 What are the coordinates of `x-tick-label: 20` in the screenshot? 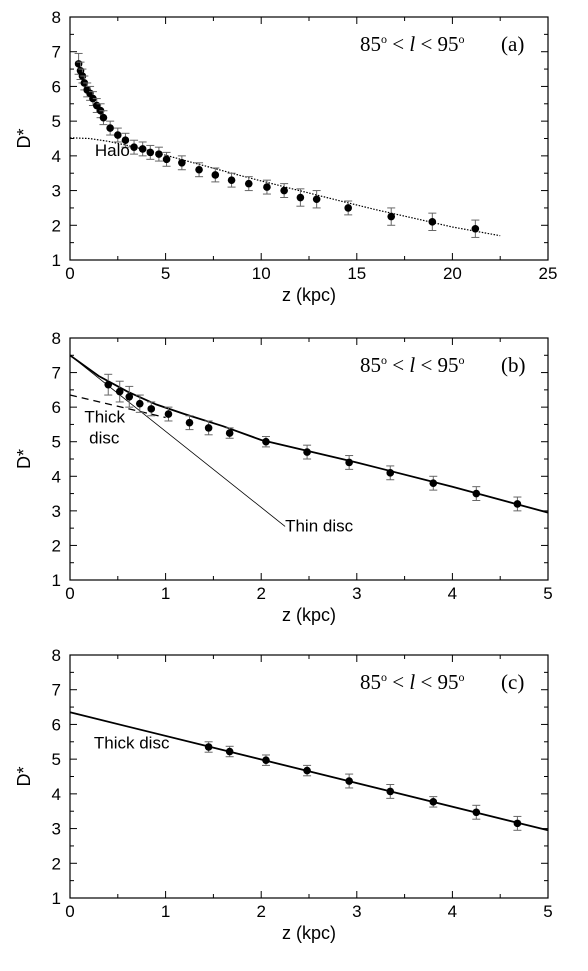 It's located at (452, 273).